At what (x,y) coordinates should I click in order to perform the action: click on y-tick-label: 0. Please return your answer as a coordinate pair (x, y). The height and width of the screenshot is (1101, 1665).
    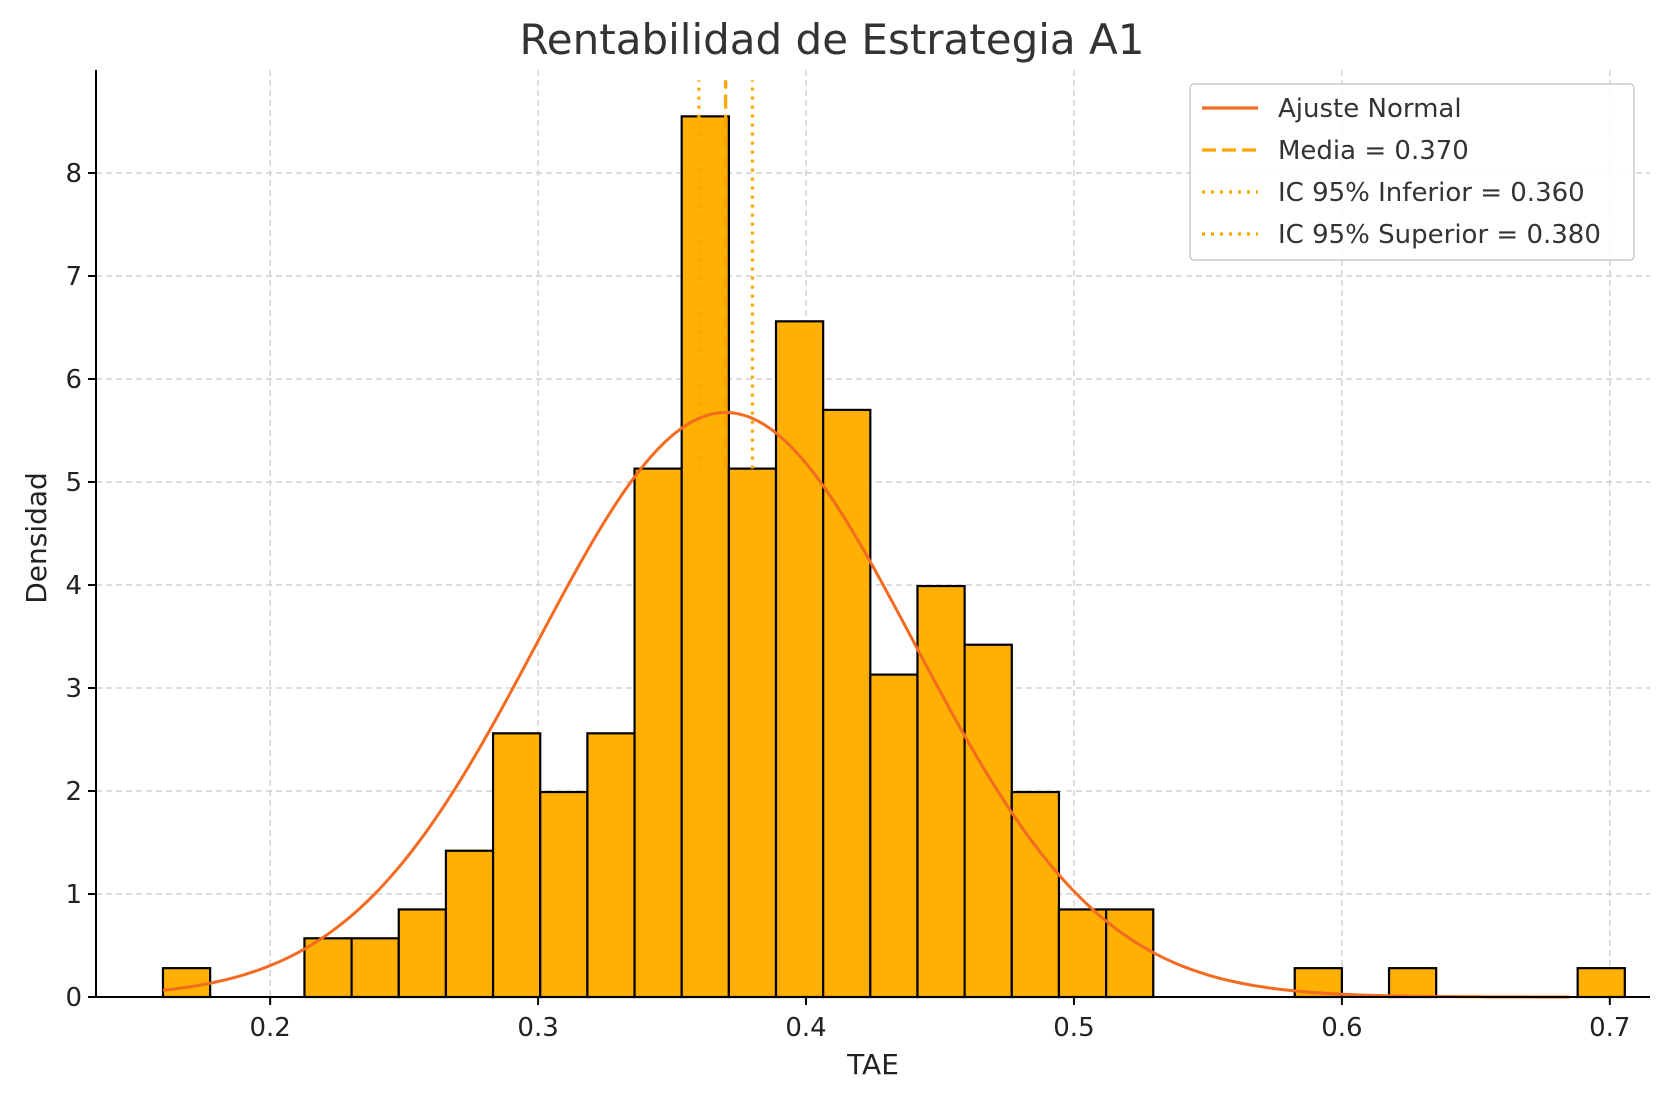
    Looking at the image, I should click on (73, 998).